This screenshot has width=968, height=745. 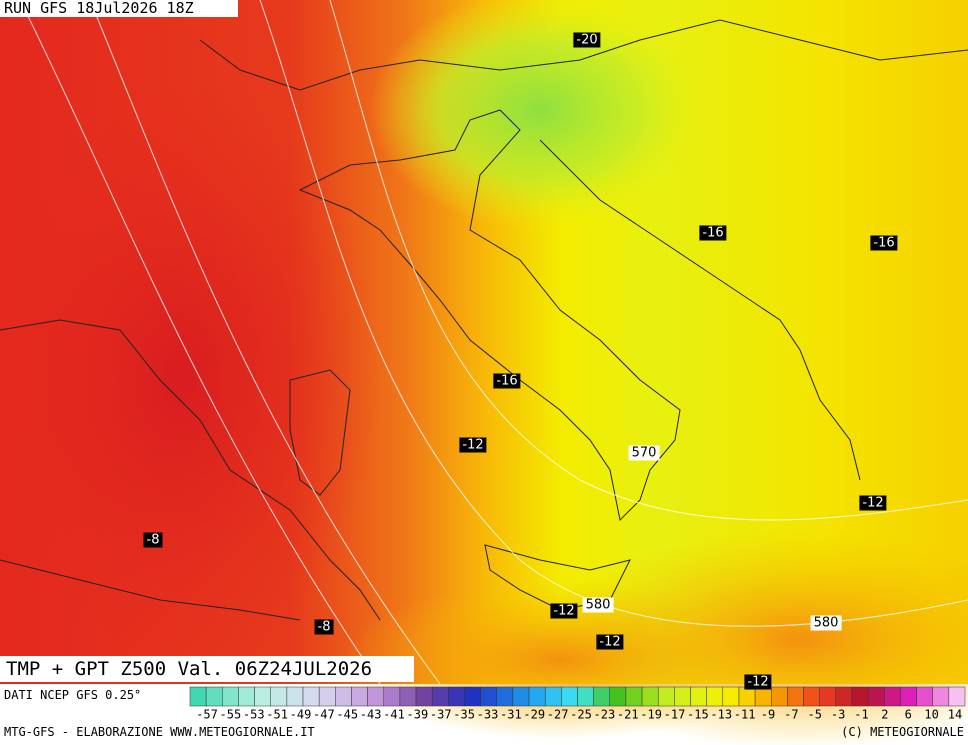 I want to click on colorbar-label: -23, so click(x=605, y=715).